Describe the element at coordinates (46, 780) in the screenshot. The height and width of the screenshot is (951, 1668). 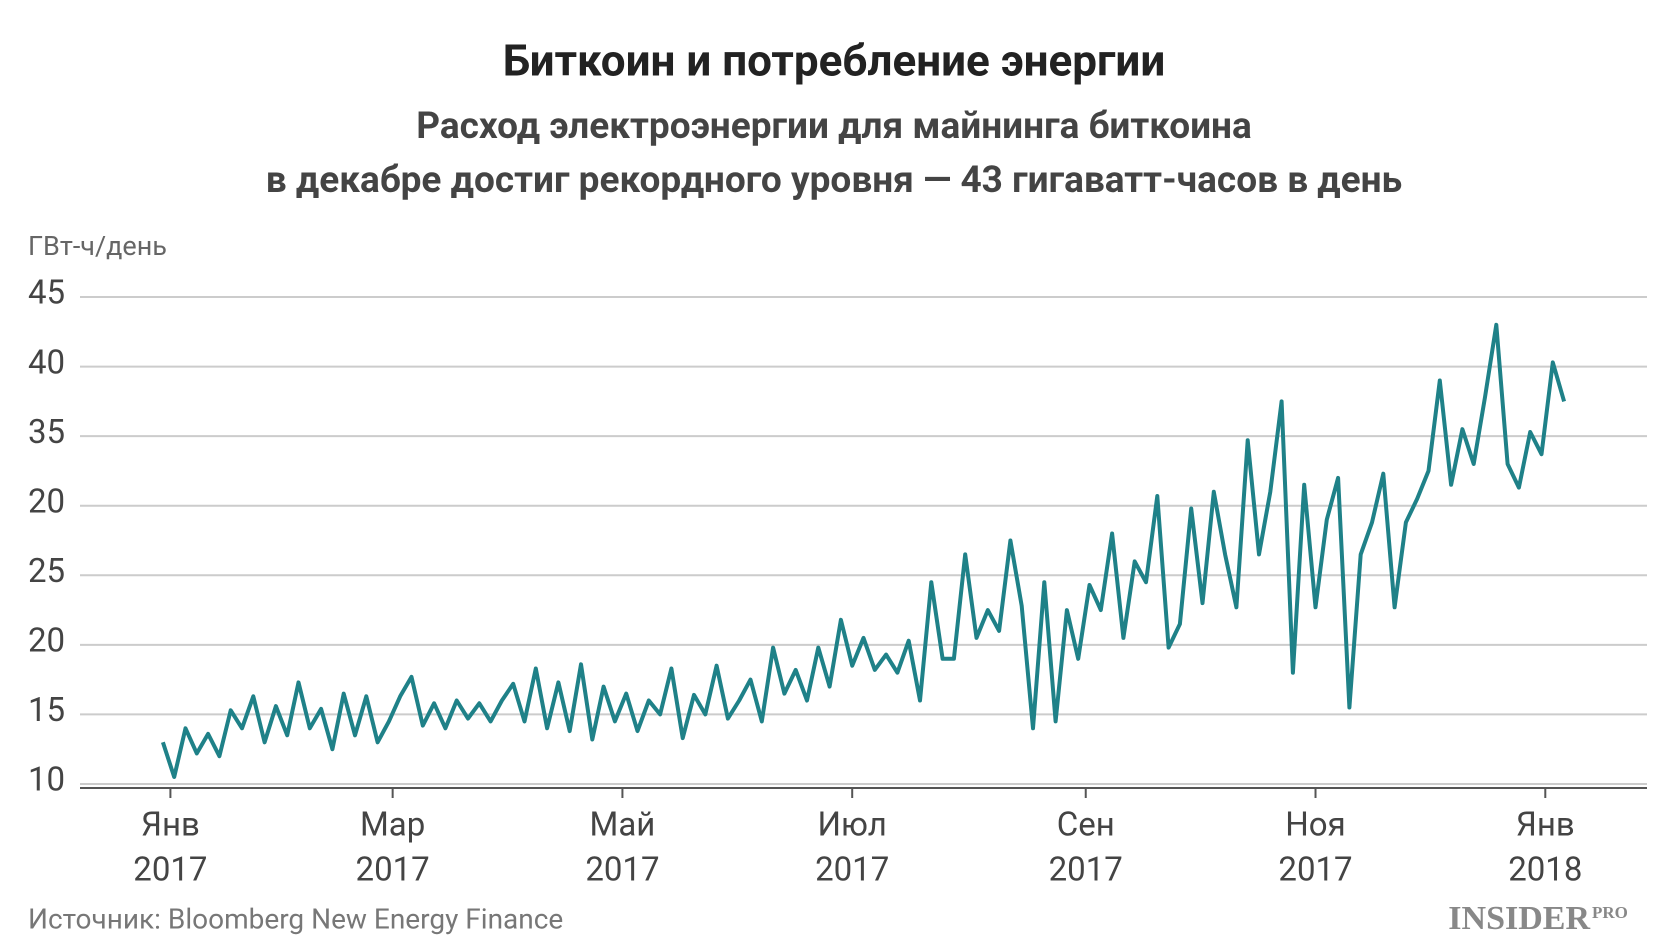
I see `y-tick-label: 10` at that location.